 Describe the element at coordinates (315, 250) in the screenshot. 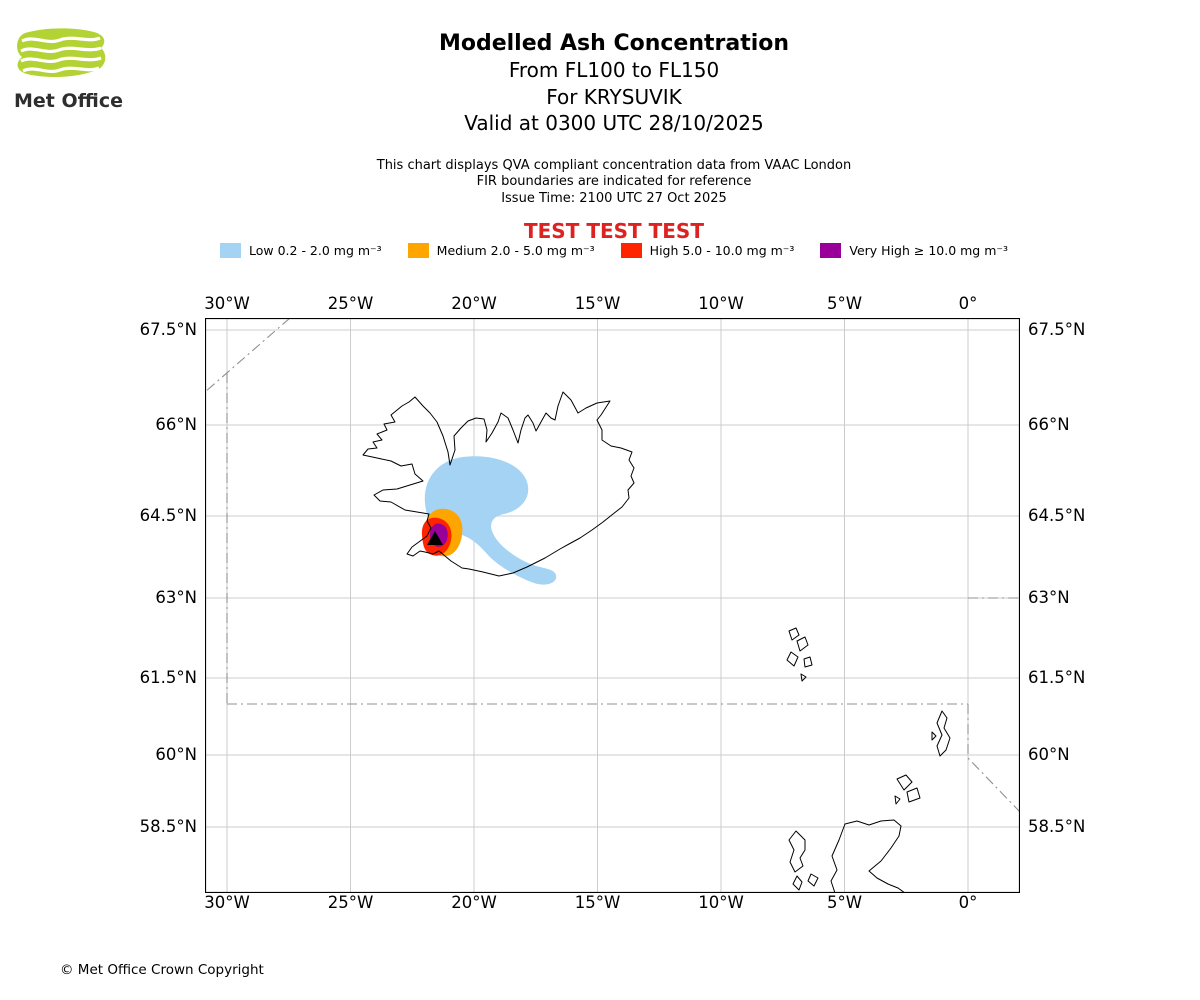

I see `legend-label-low: Low 0.2 - 2.0 mg m⁻³` at that location.